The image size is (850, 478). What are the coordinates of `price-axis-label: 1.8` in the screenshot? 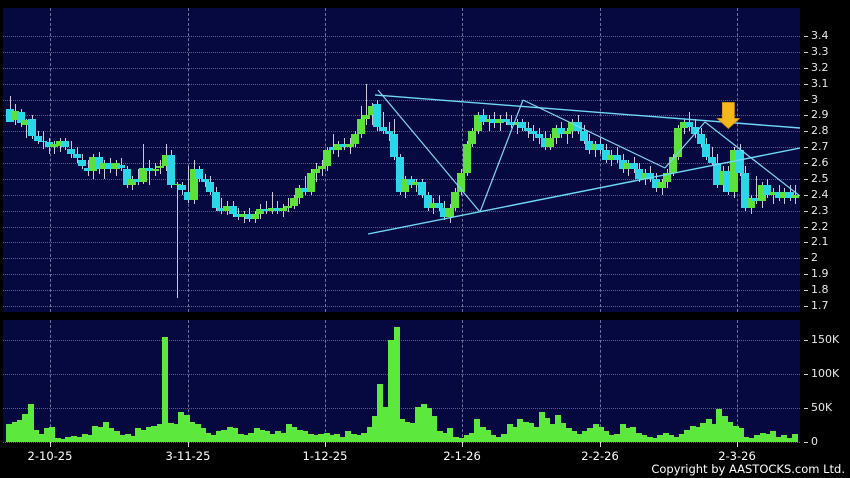 It's located at (820, 290).